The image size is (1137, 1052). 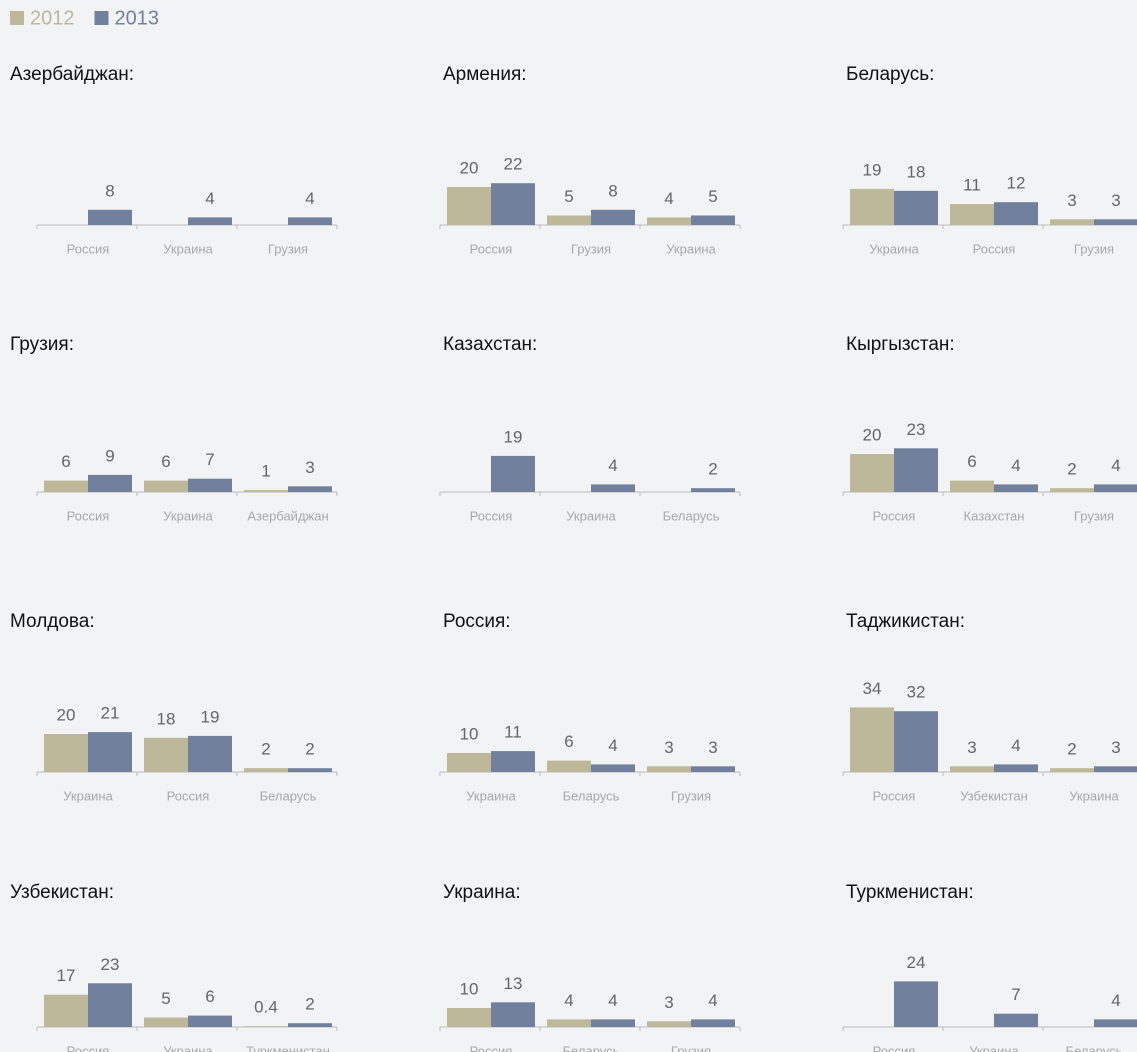 What do you see at coordinates (513, 983) in the screenshot?
I see `value-label: 13` at bounding box center [513, 983].